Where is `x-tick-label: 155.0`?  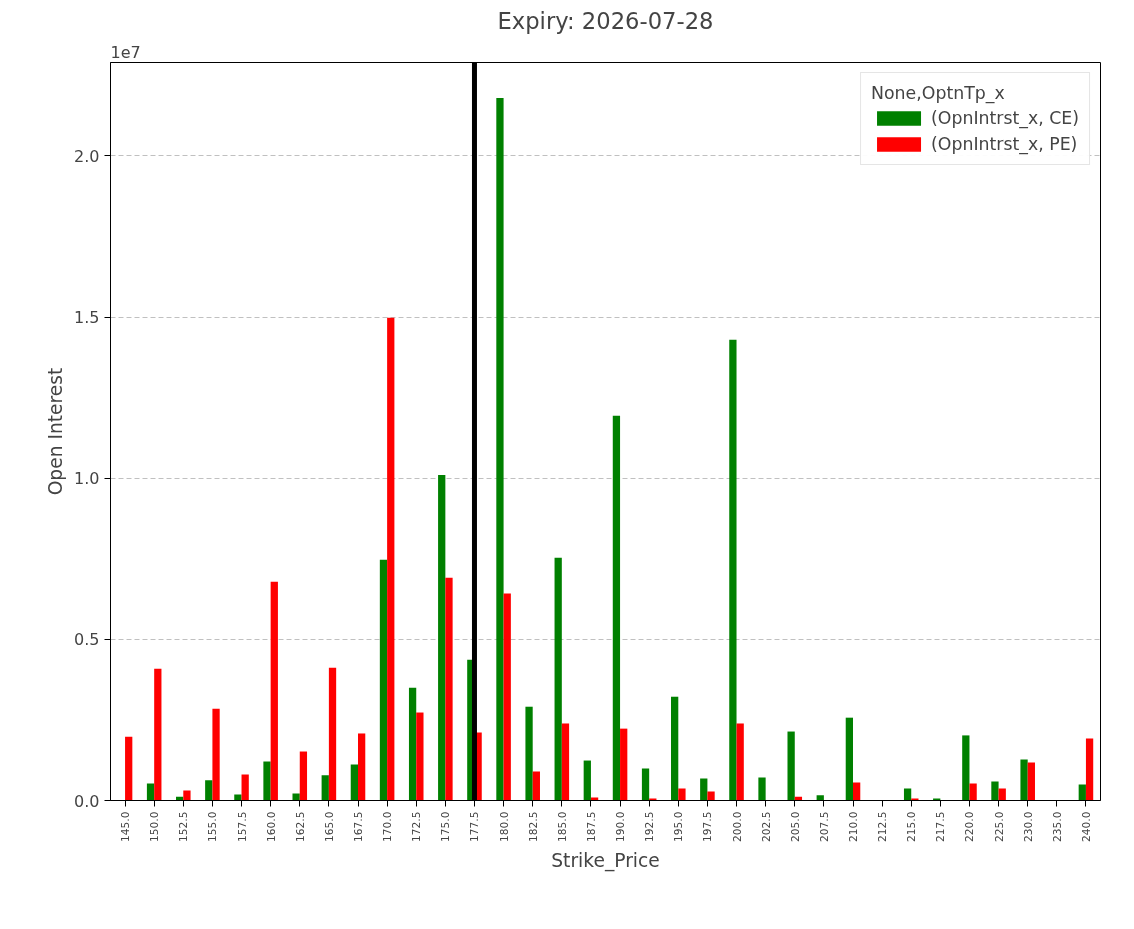 x-tick-label: 155.0 is located at coordinates (213, 827).